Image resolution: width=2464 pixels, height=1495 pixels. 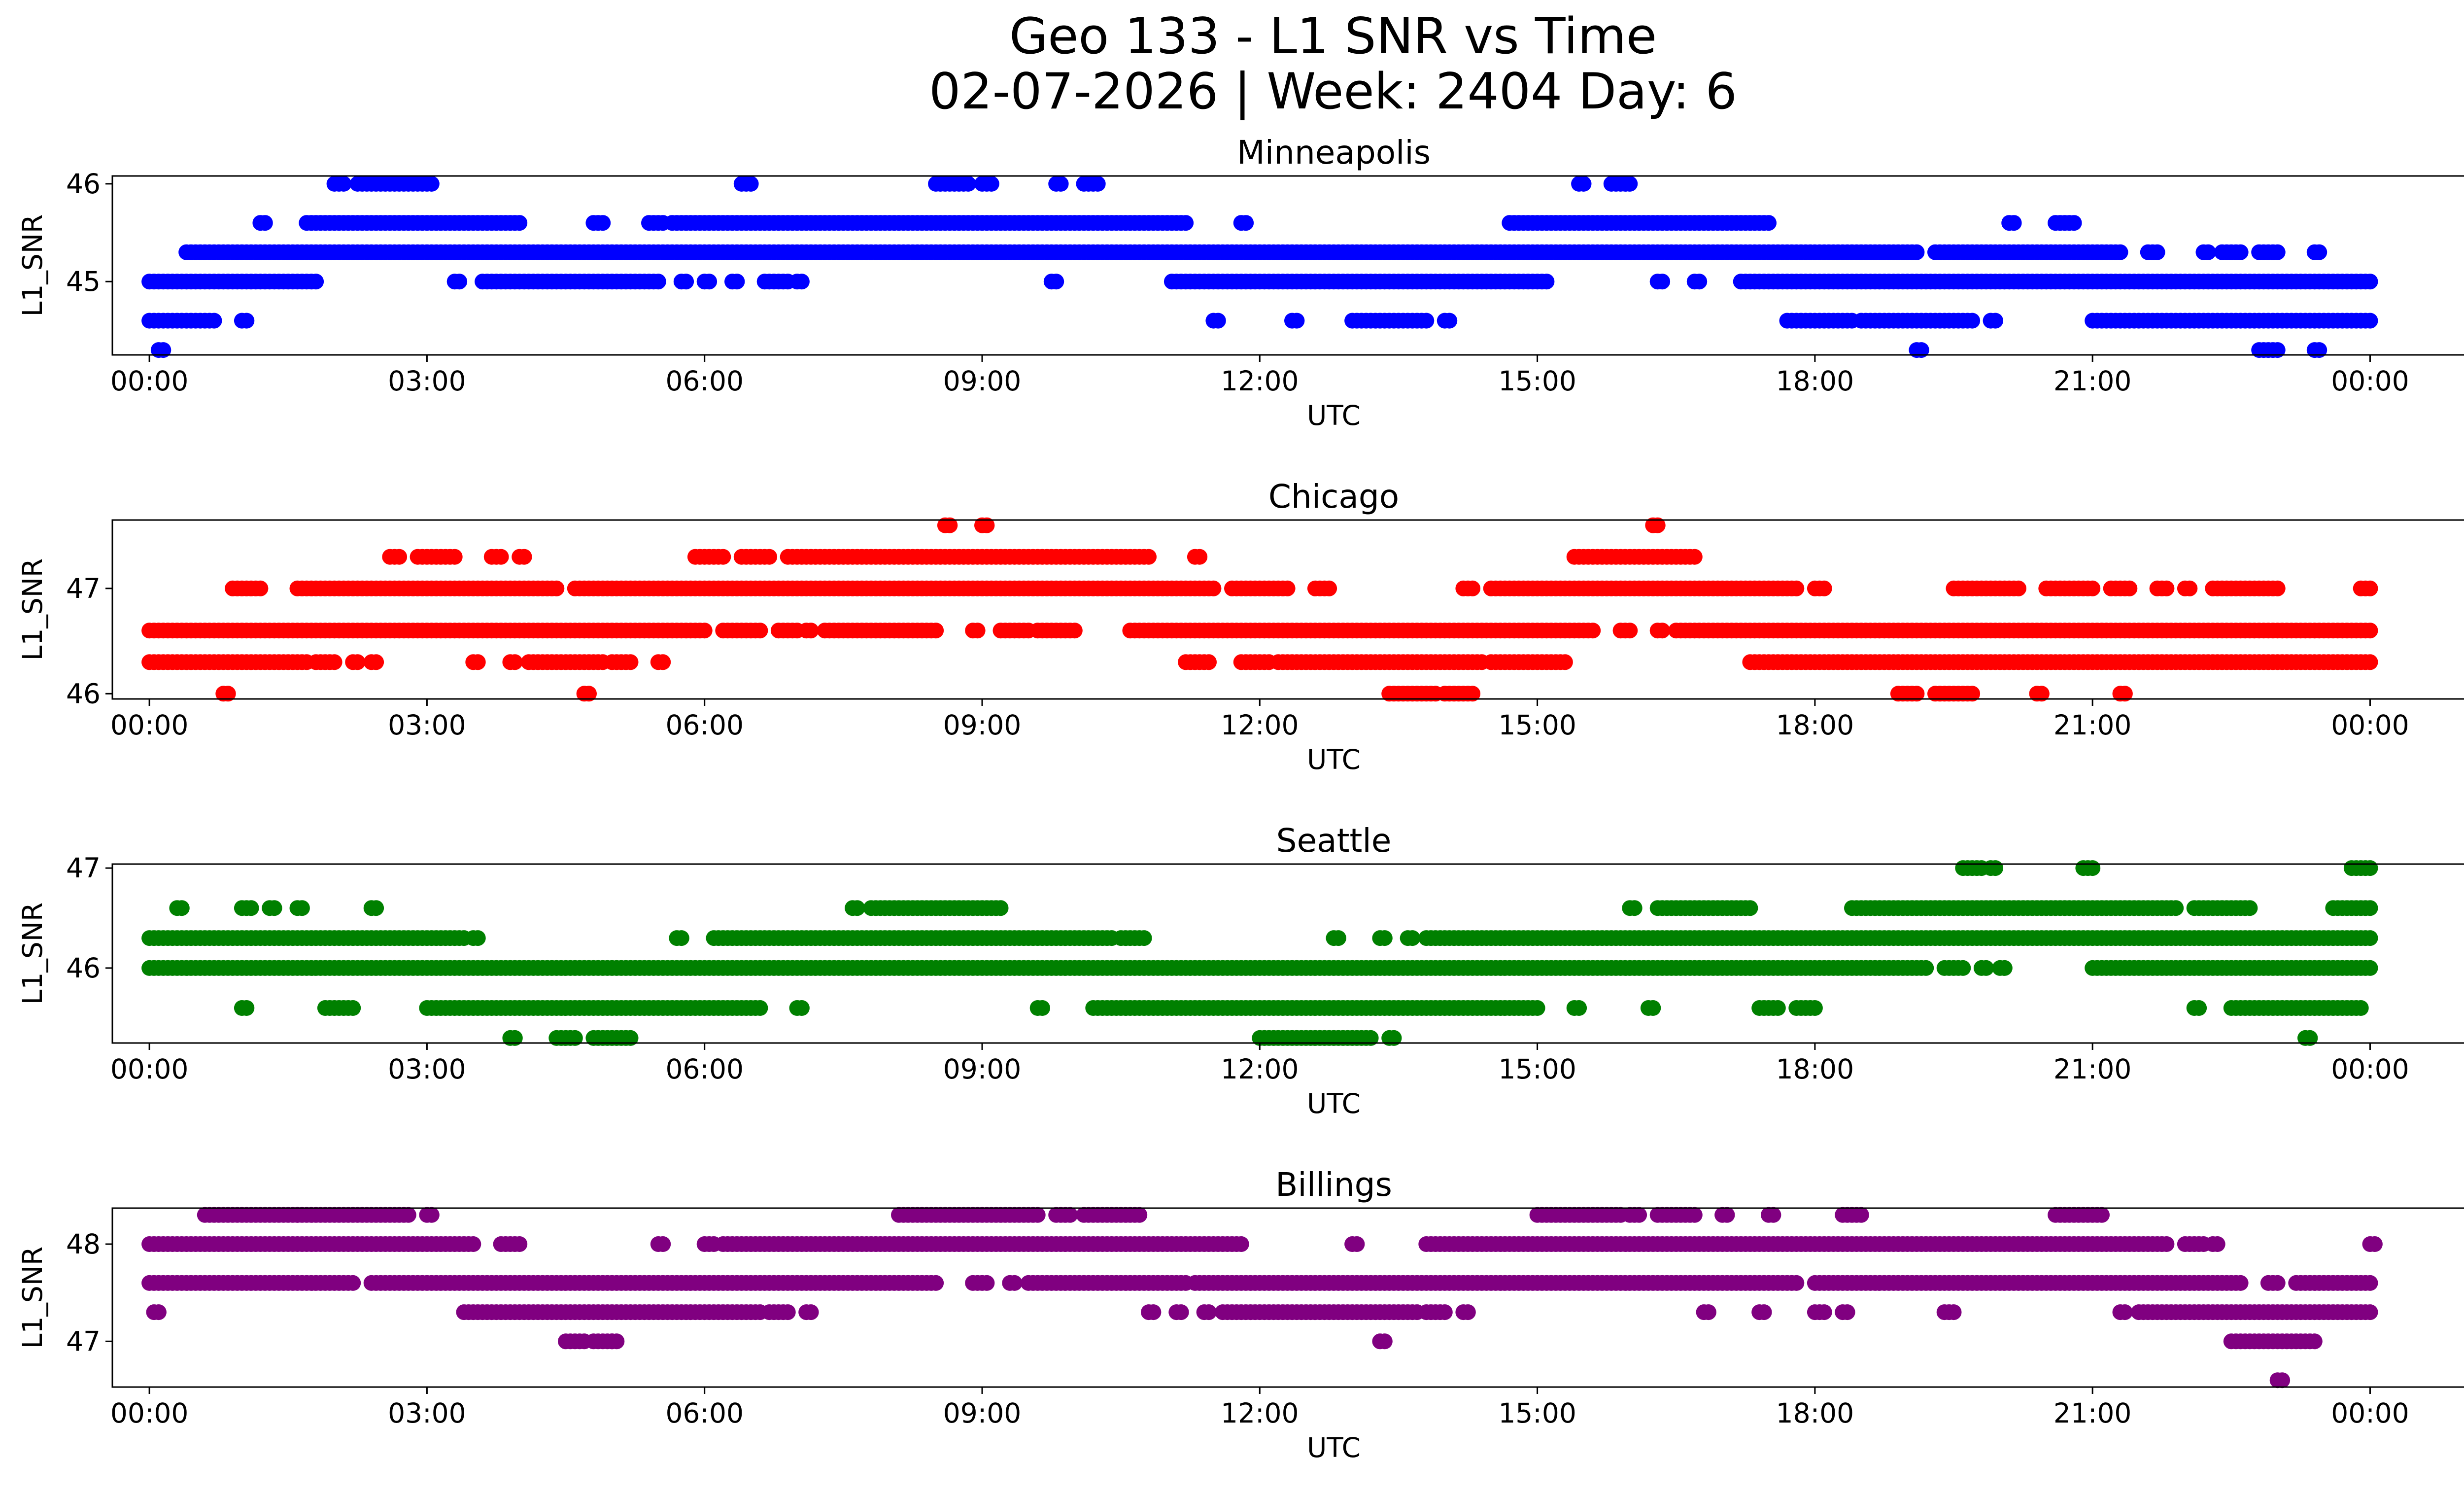 I want to click on subplot-title: Billings, so click(x=1333, y=1185).